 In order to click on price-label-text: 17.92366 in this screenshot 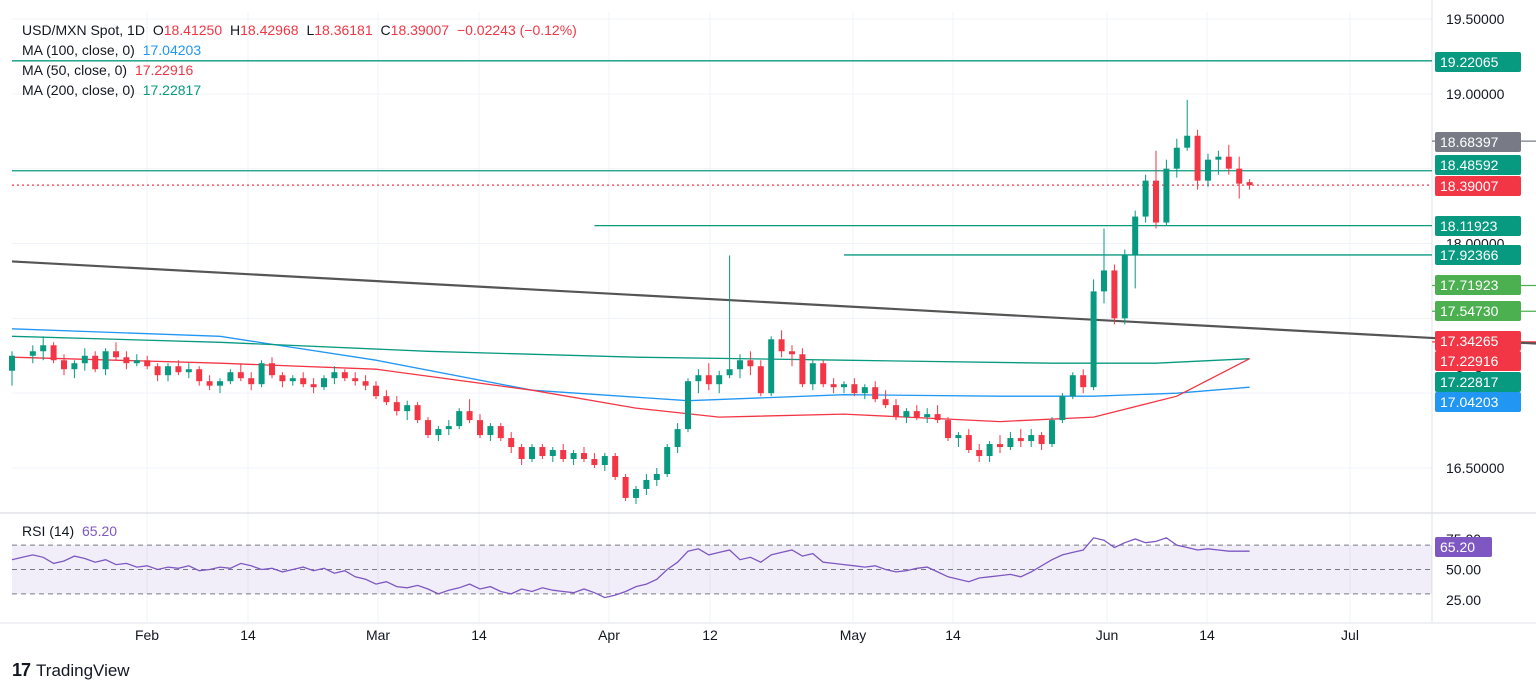, I will do `click(1469, 255)`.